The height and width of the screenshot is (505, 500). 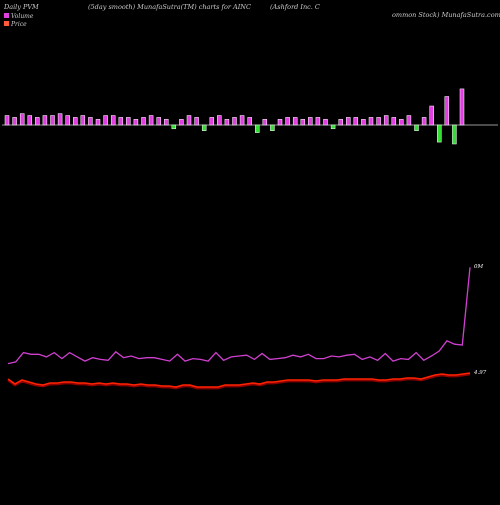 I want to click on legend-price-swatch, so click(x=6, y=23).